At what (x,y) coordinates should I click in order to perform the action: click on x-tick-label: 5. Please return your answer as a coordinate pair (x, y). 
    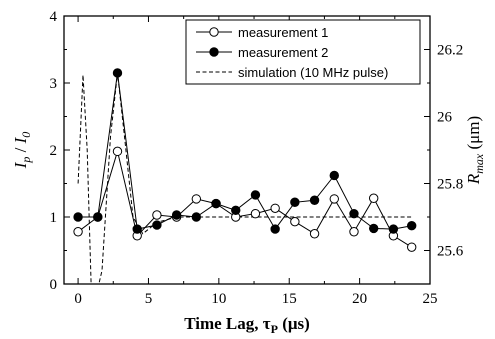
    Looking at the image, I should click on (149, 299).